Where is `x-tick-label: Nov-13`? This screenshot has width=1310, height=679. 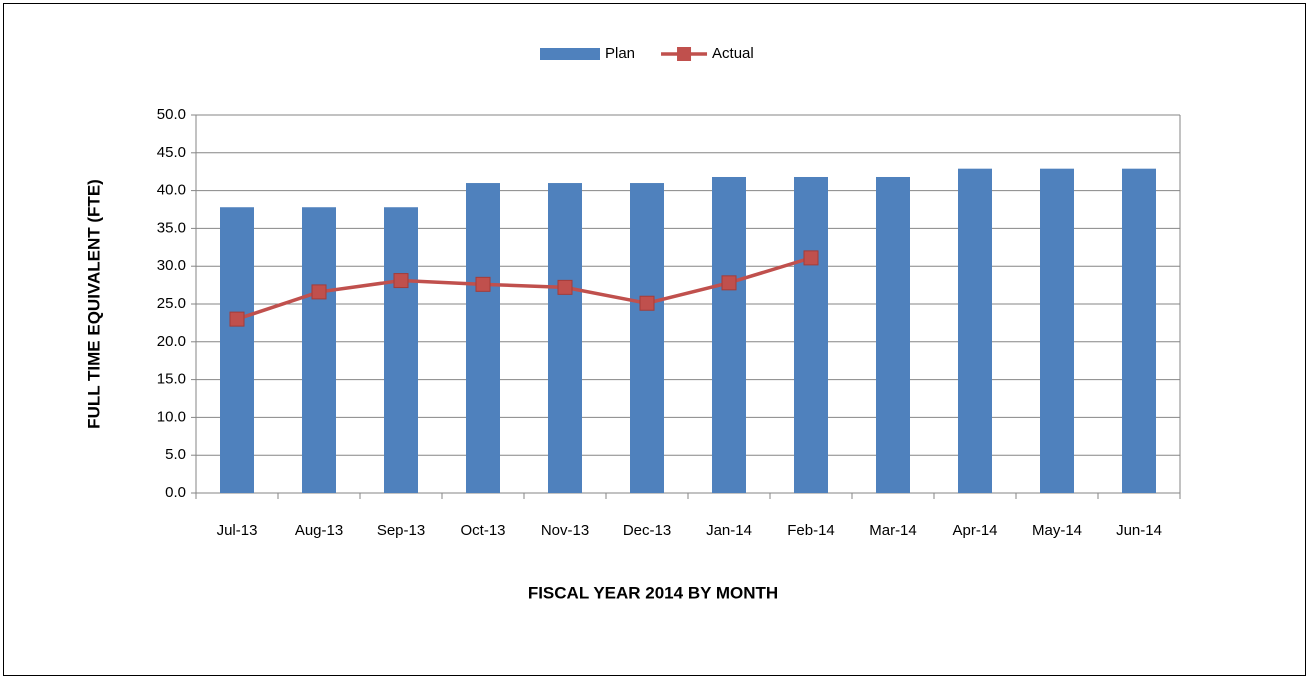 x-tick-label: Nov-13 is located at coordinates (565, 530).